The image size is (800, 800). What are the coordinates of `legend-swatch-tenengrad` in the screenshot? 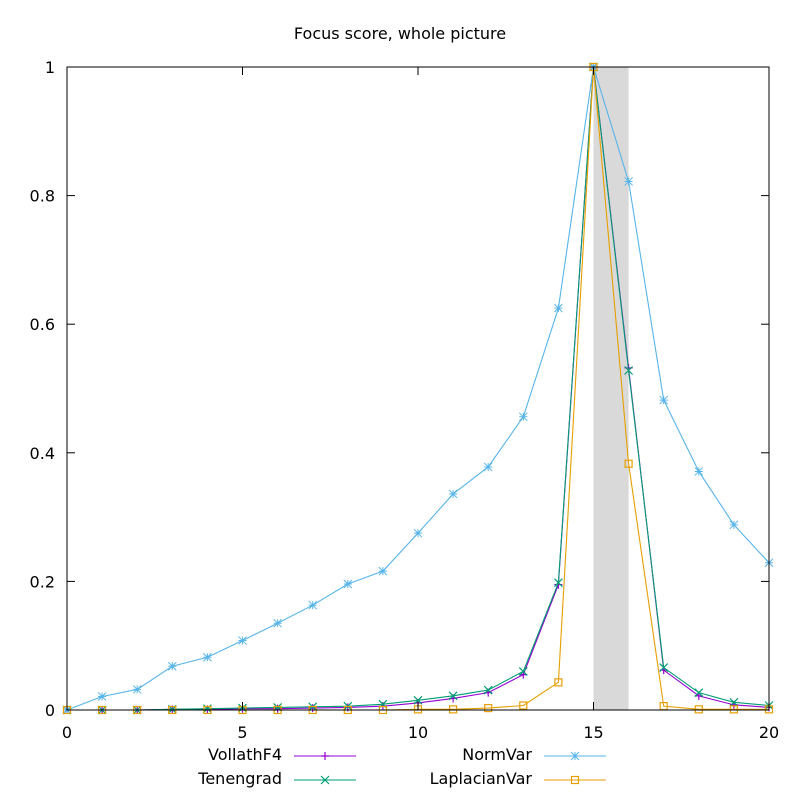 It's located at (325, 780).